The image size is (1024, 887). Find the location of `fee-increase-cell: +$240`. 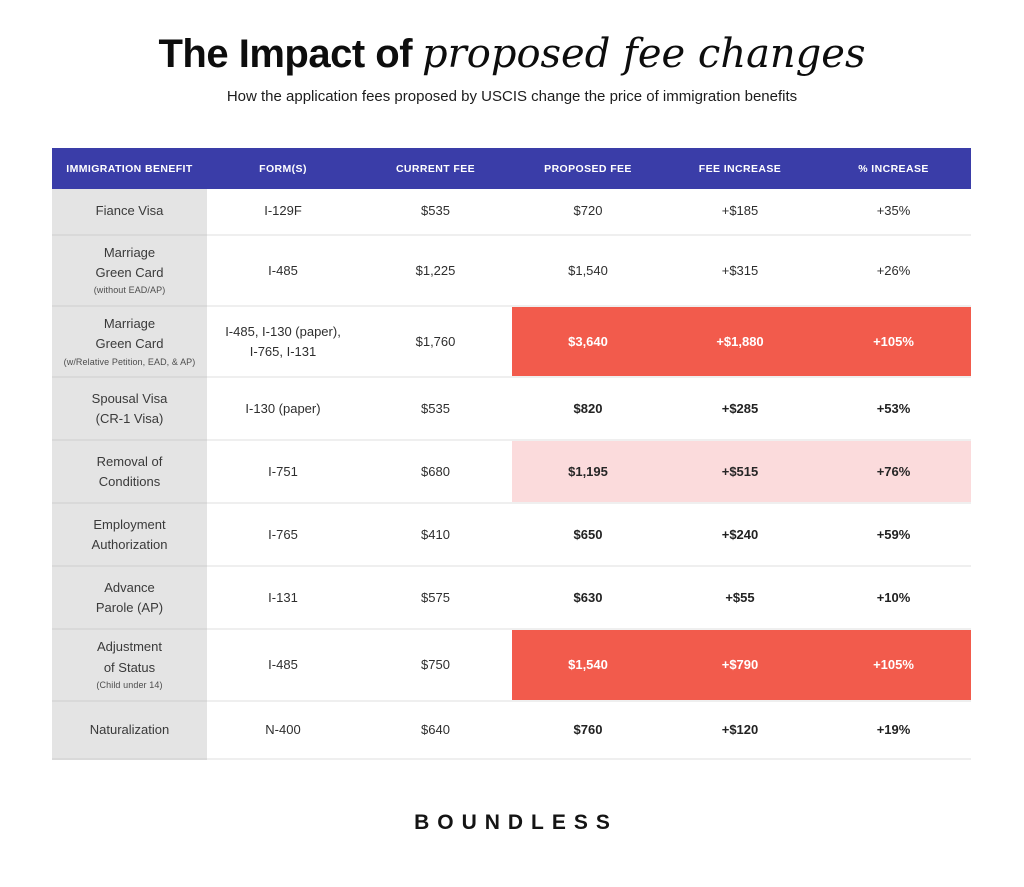

fee-increase-cell: +$240 is located at coordinates (740, 536).